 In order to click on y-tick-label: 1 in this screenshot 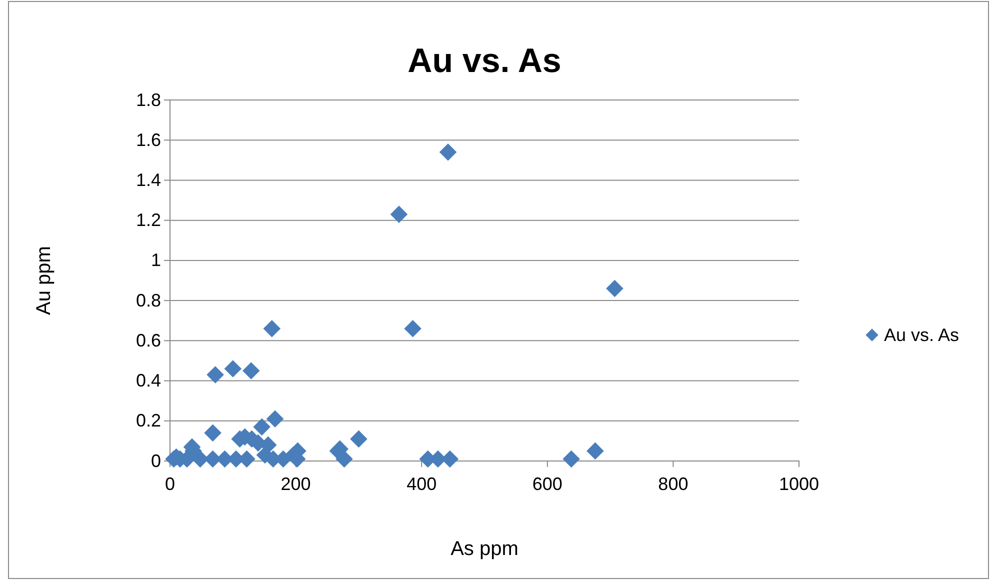, I will do `click(155, 260)`.